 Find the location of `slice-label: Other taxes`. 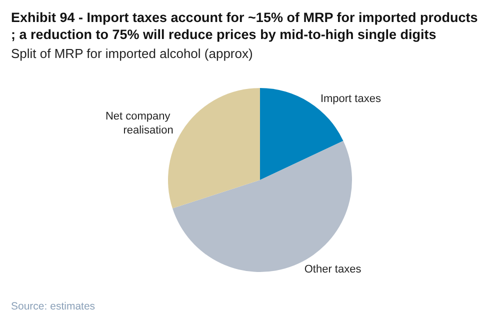

slice-label: Other taxes is located at coordinates (333, 269).